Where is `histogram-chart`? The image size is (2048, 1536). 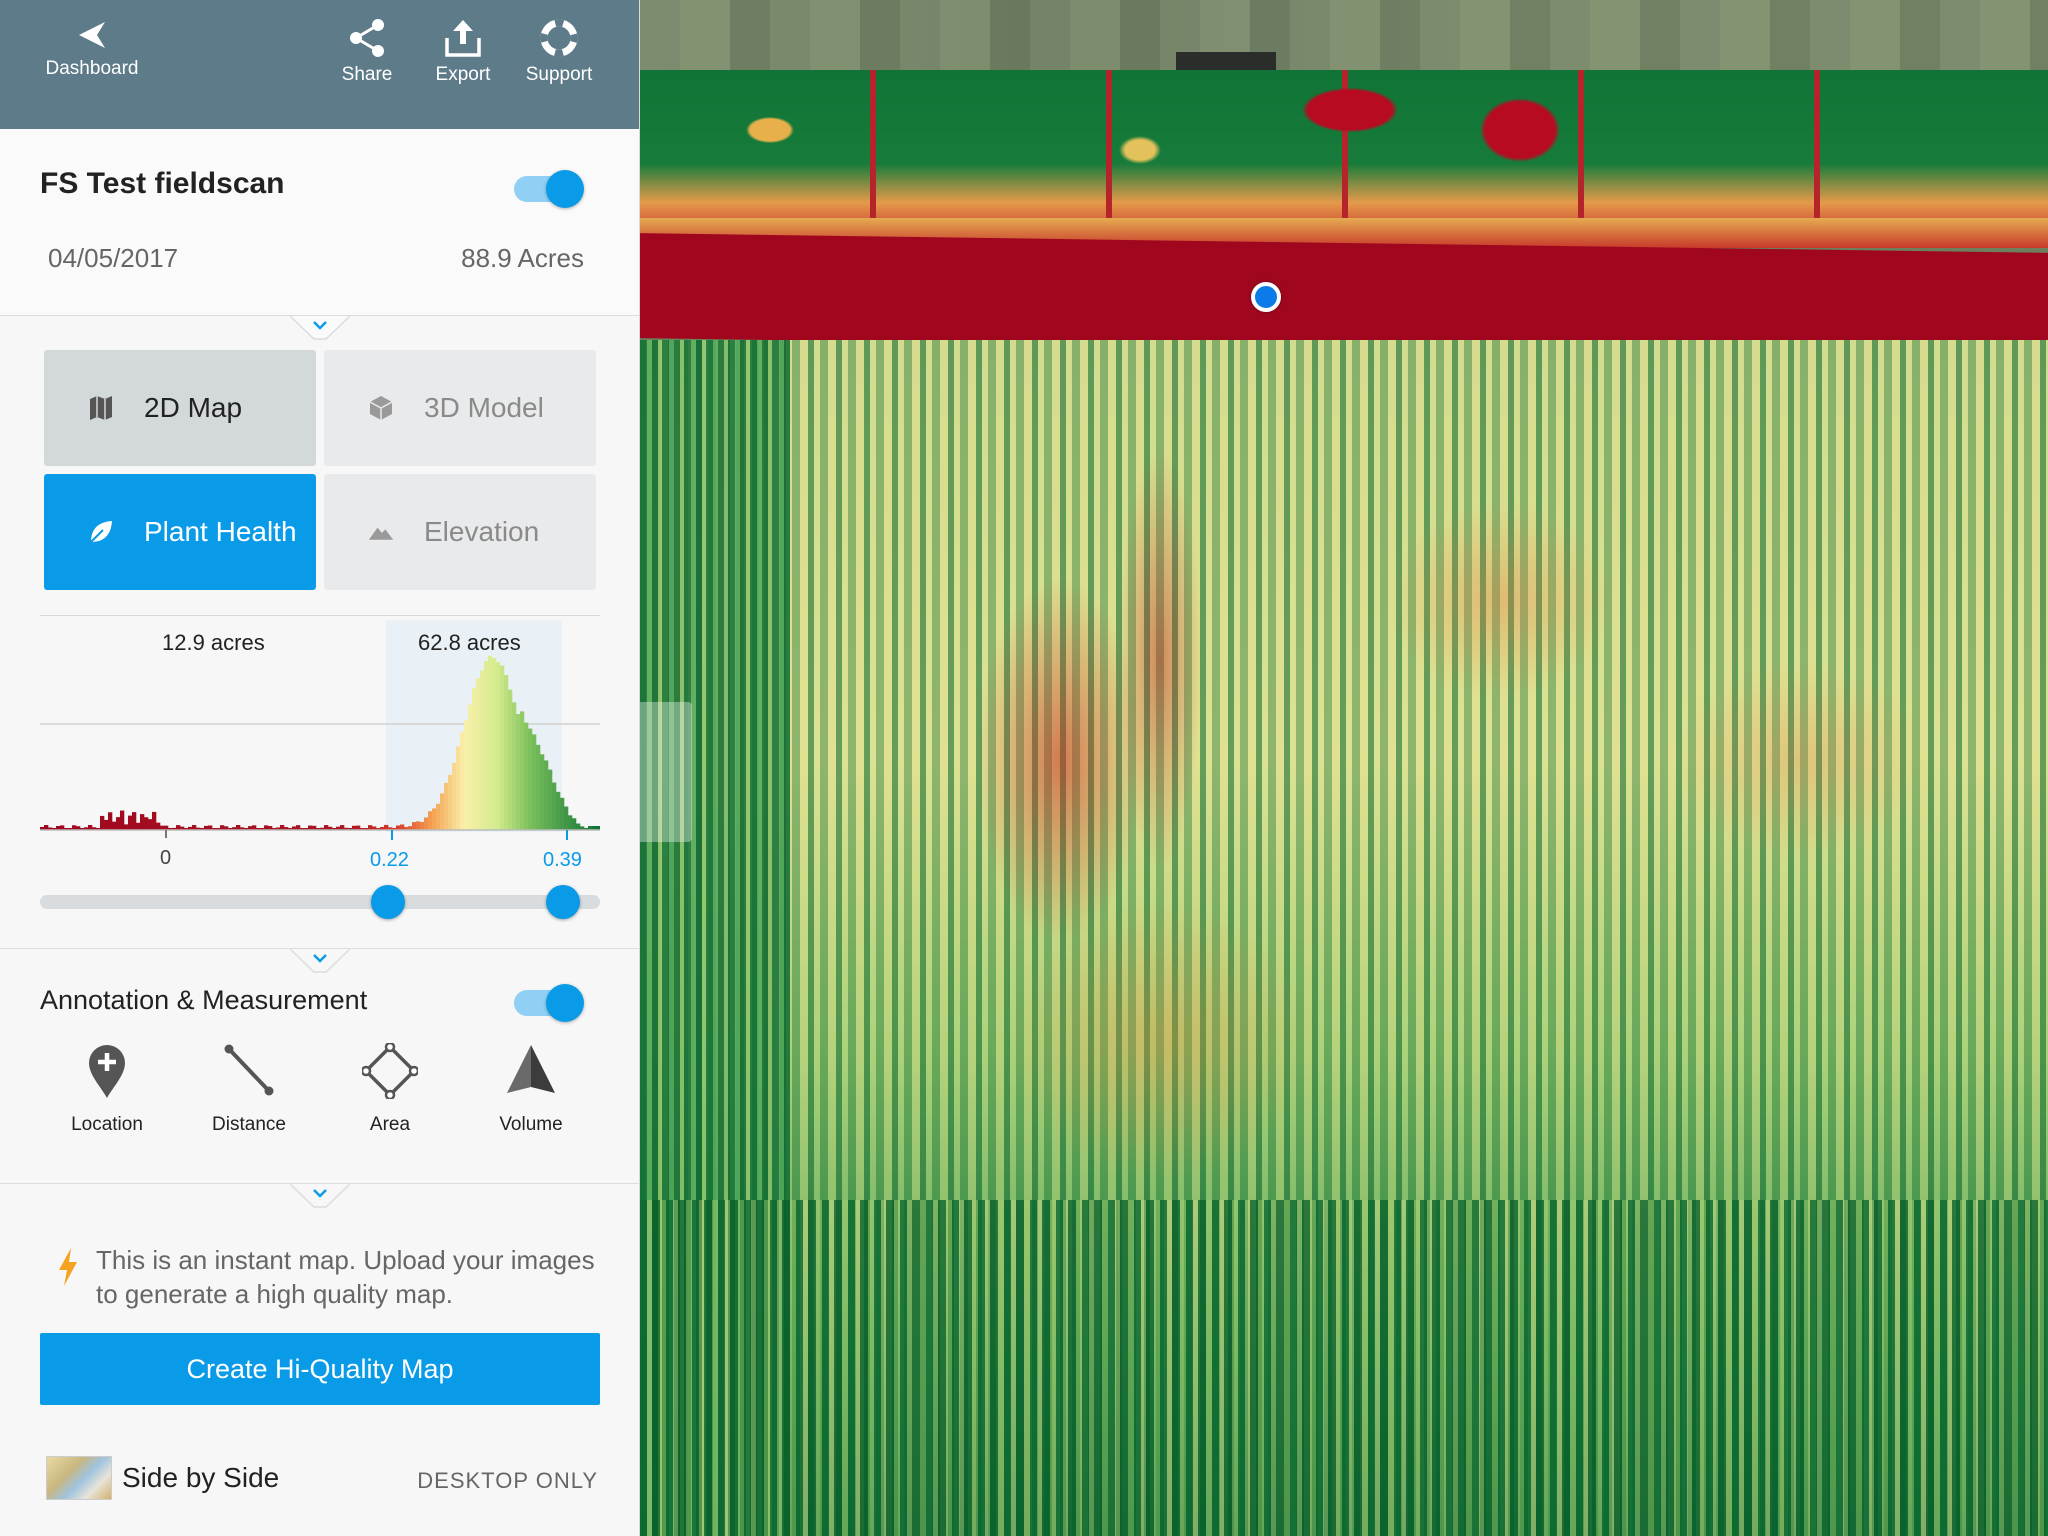
histogram-chart is located at coordinates (320, 730).